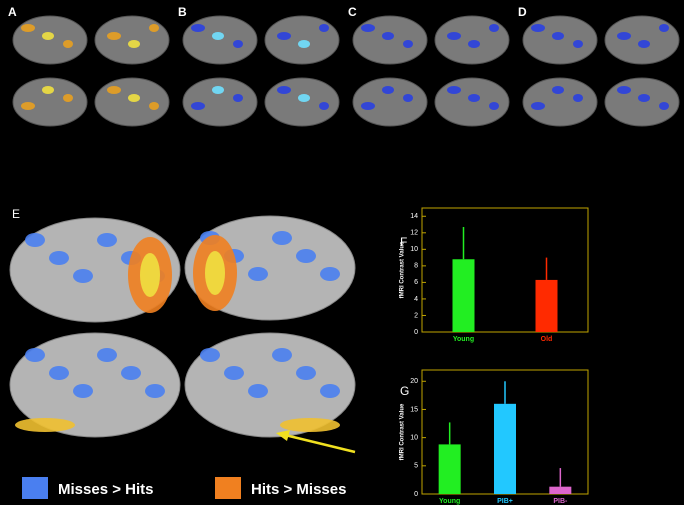 This screenshot has width=684, height=505. I want to click on legend-swatch, so click(228, 488).